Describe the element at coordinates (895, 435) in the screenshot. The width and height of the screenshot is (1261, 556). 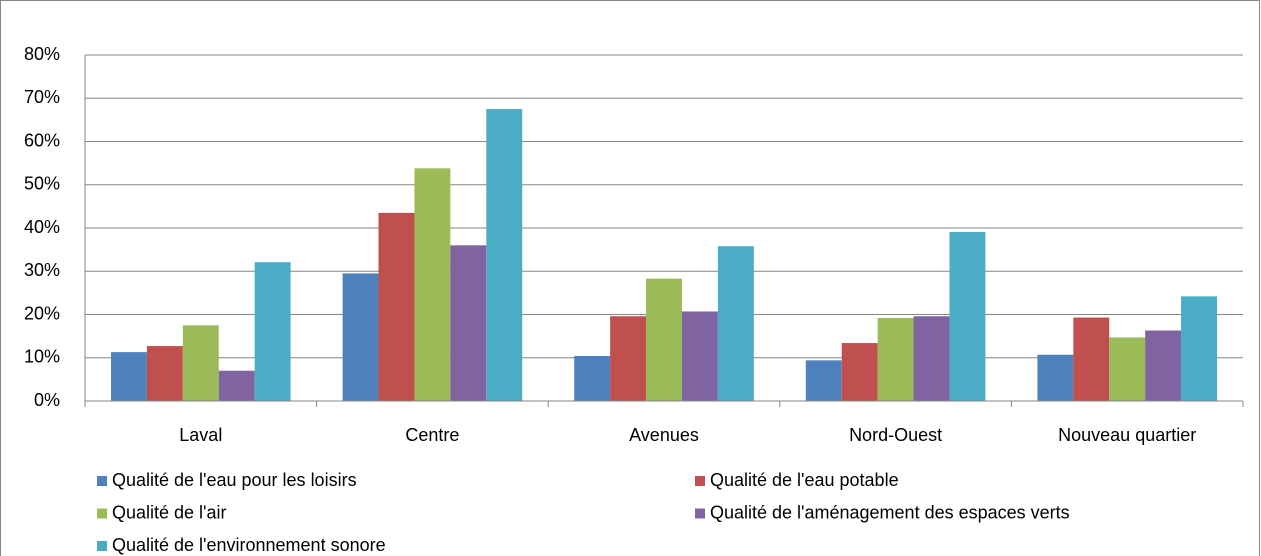
I see `x-tick-label: Nord-Ouest` at that location.